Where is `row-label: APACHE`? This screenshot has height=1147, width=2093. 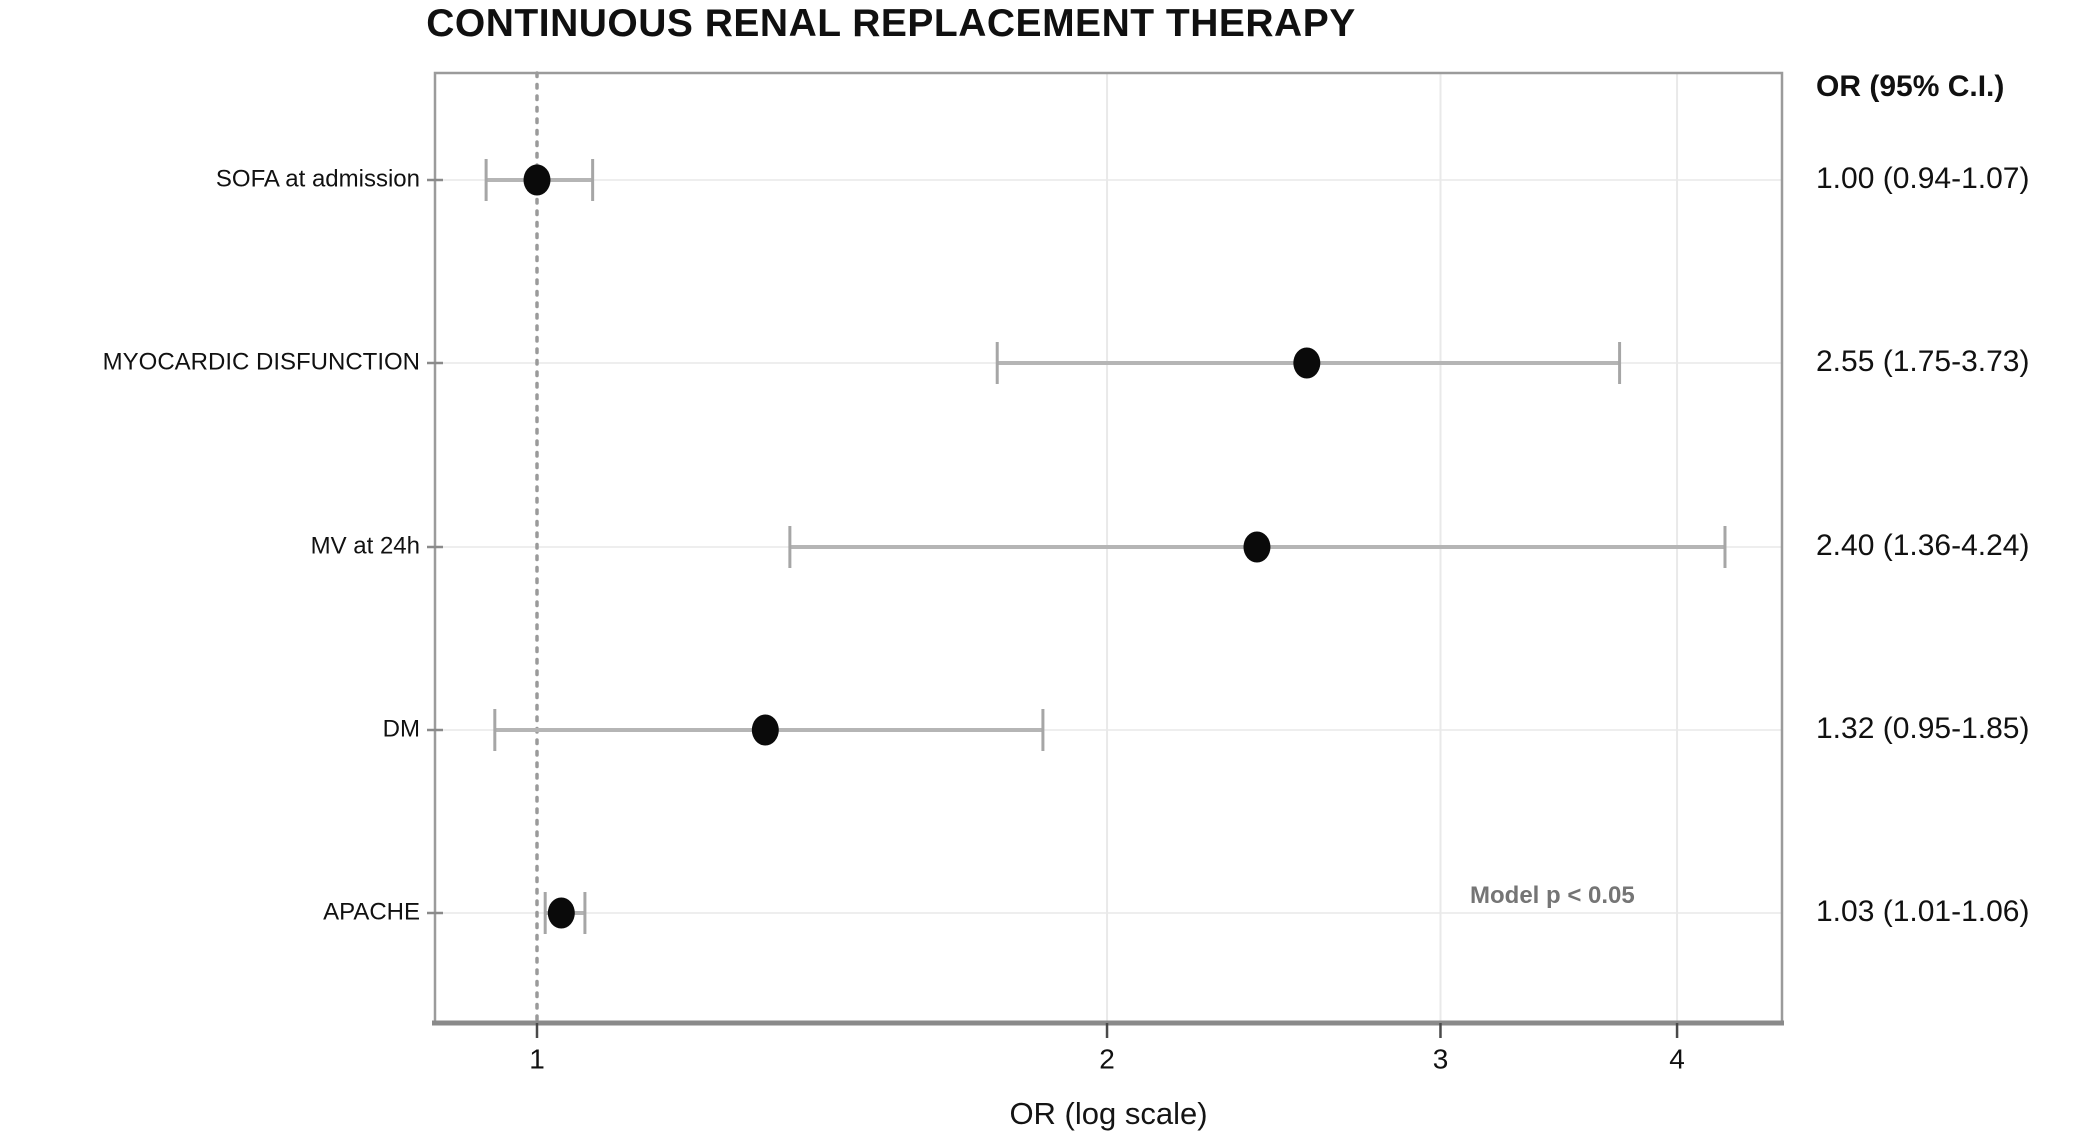 row-label: APACHE is located at coordinates (371, 911).